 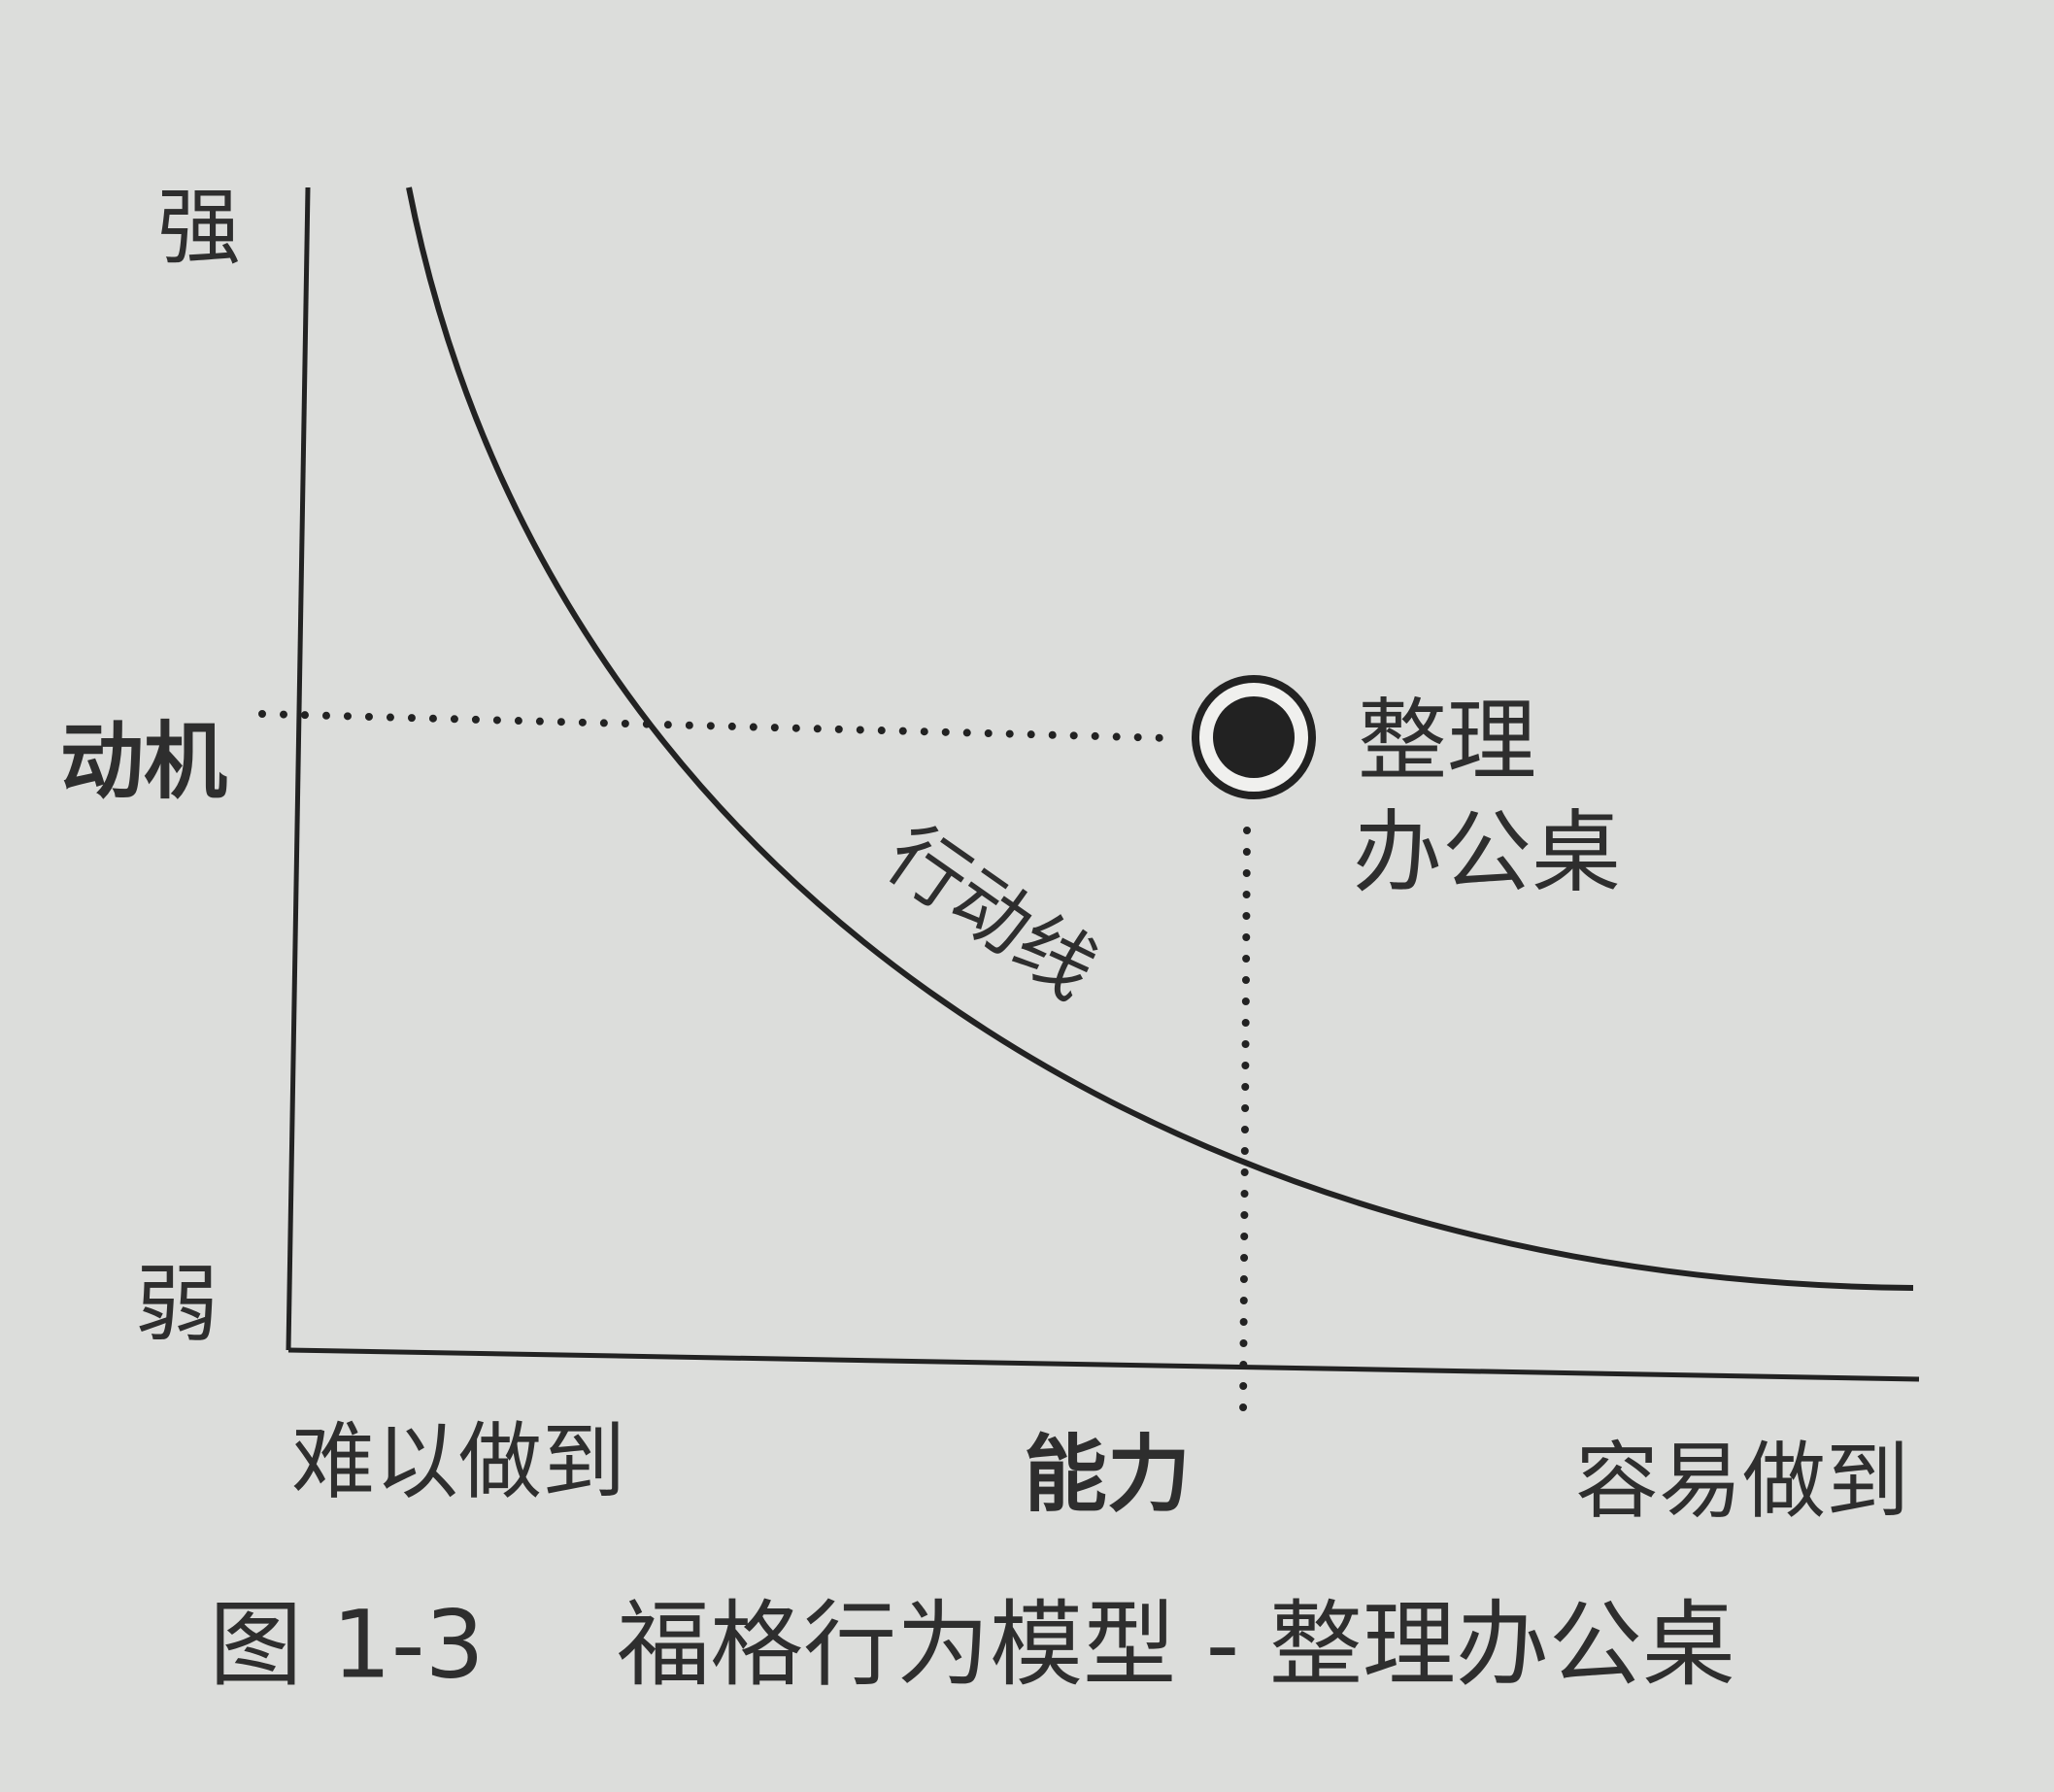 I want to click on target-dot, so click(x=1254, y=737).